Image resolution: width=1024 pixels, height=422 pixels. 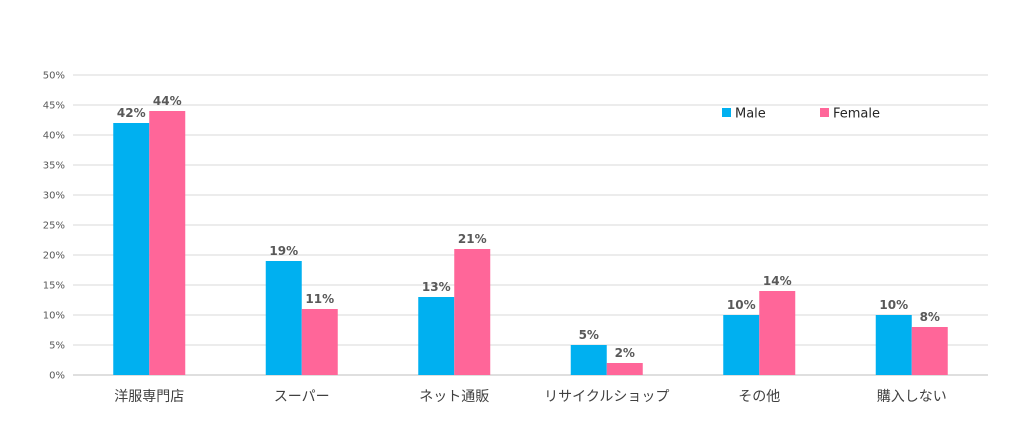 What do you see at coordinates (777, 281) in the screenshot?
I see `data-label-female: 14%` at bounding box center [777, 281].